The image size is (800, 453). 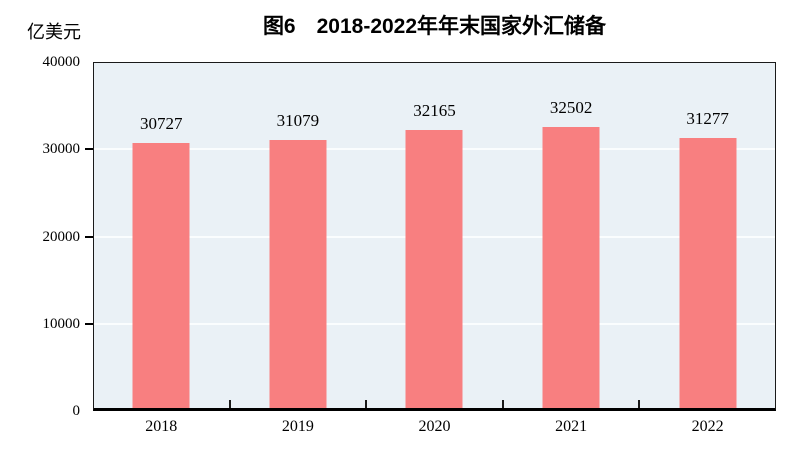 I want to click on bar-value-label: 31079, so click(x=298, y=120).